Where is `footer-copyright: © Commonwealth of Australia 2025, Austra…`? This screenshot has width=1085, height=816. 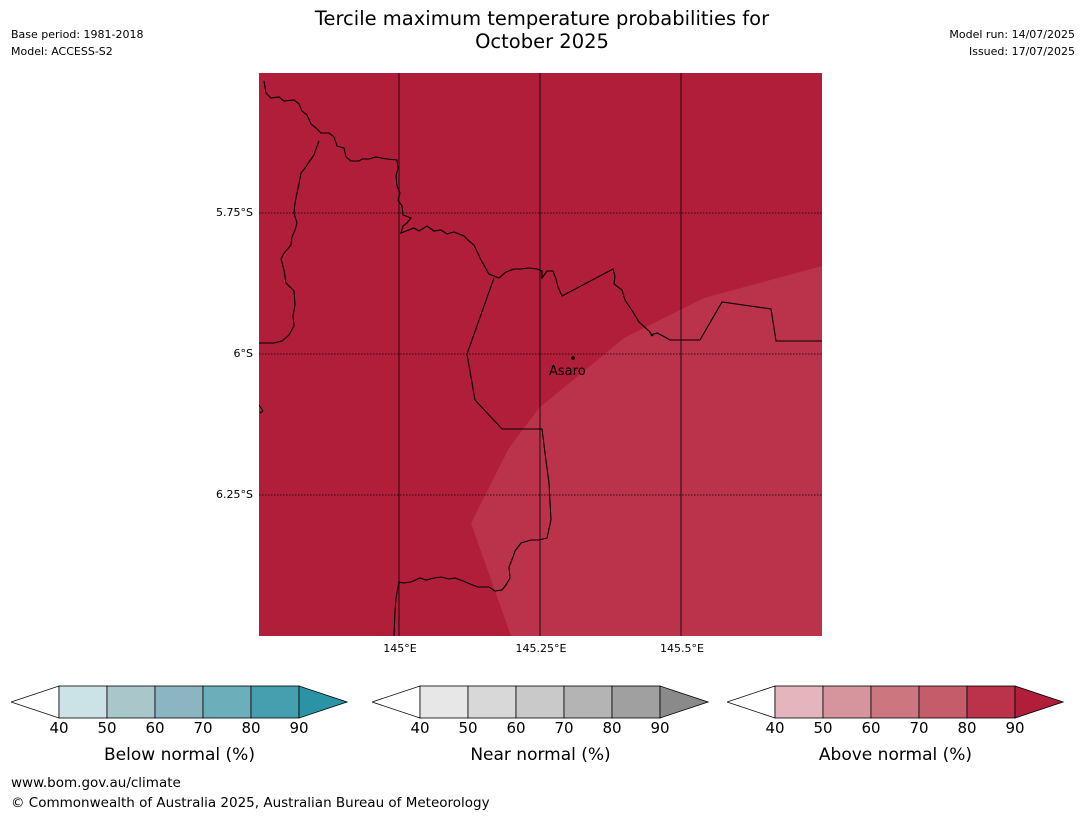
footer-copyright: © Commonwealth of Australia 2025, Austra… is located at coordinates (250, 803).